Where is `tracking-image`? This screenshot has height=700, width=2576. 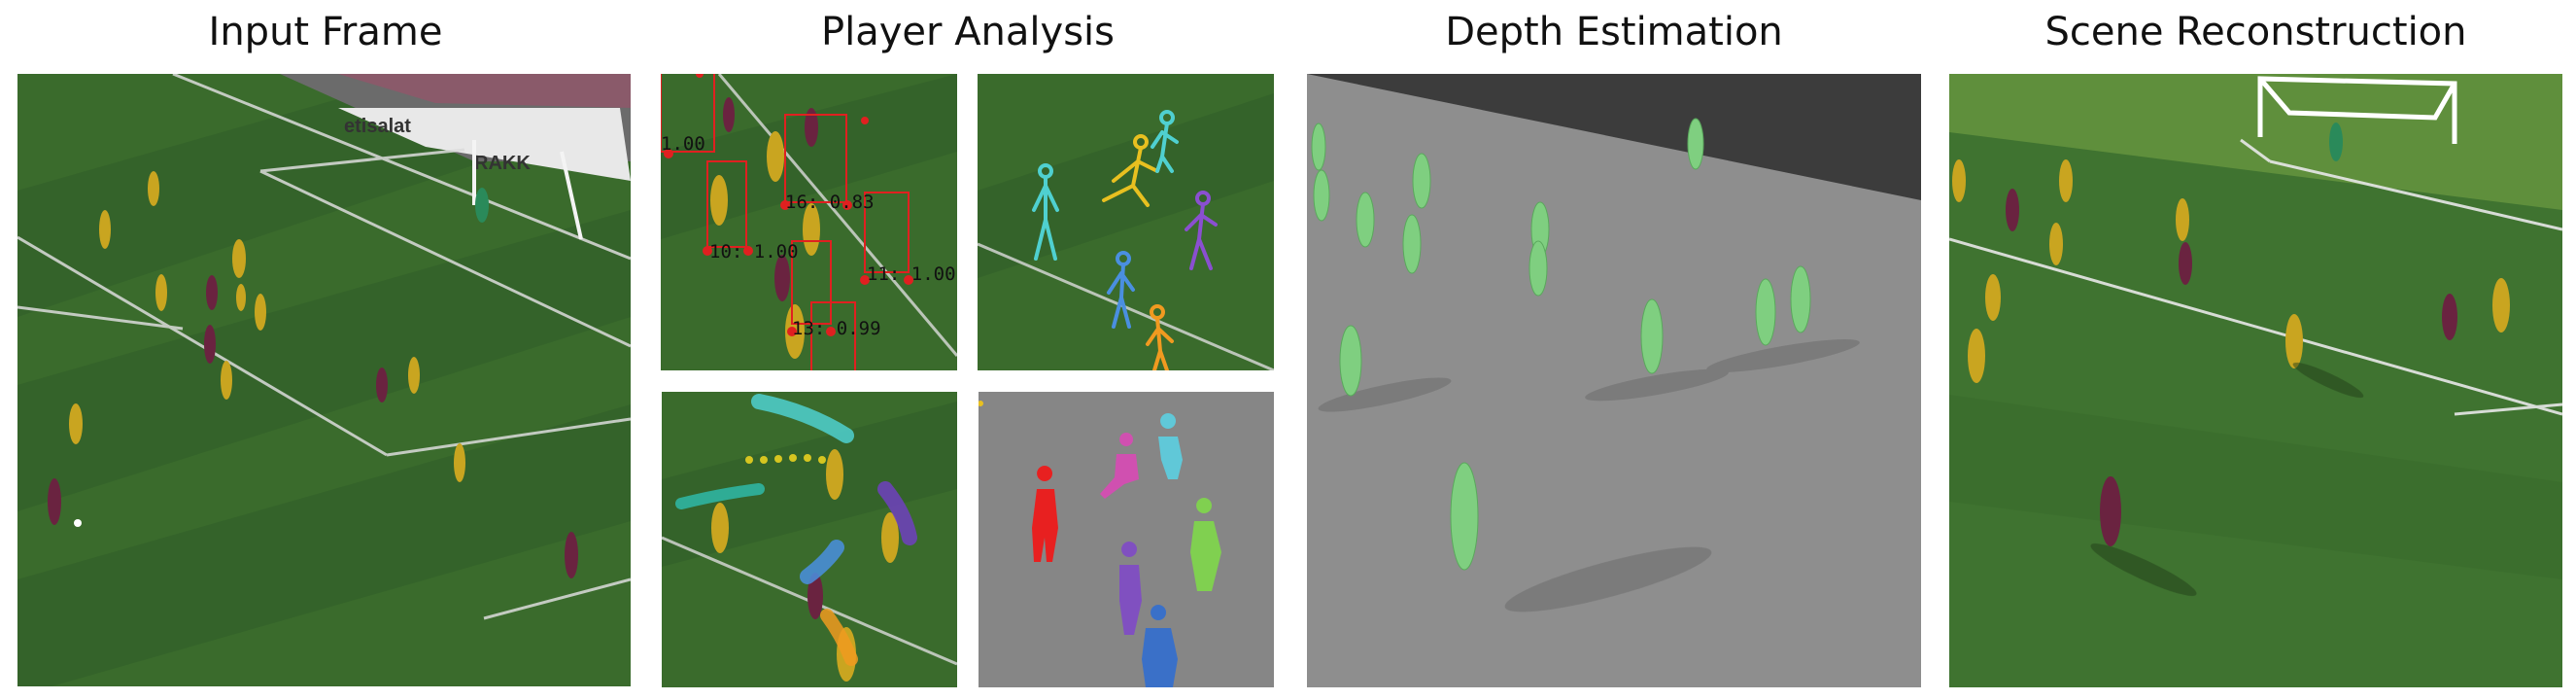 tracking-image is located at coordinates (809, 539).